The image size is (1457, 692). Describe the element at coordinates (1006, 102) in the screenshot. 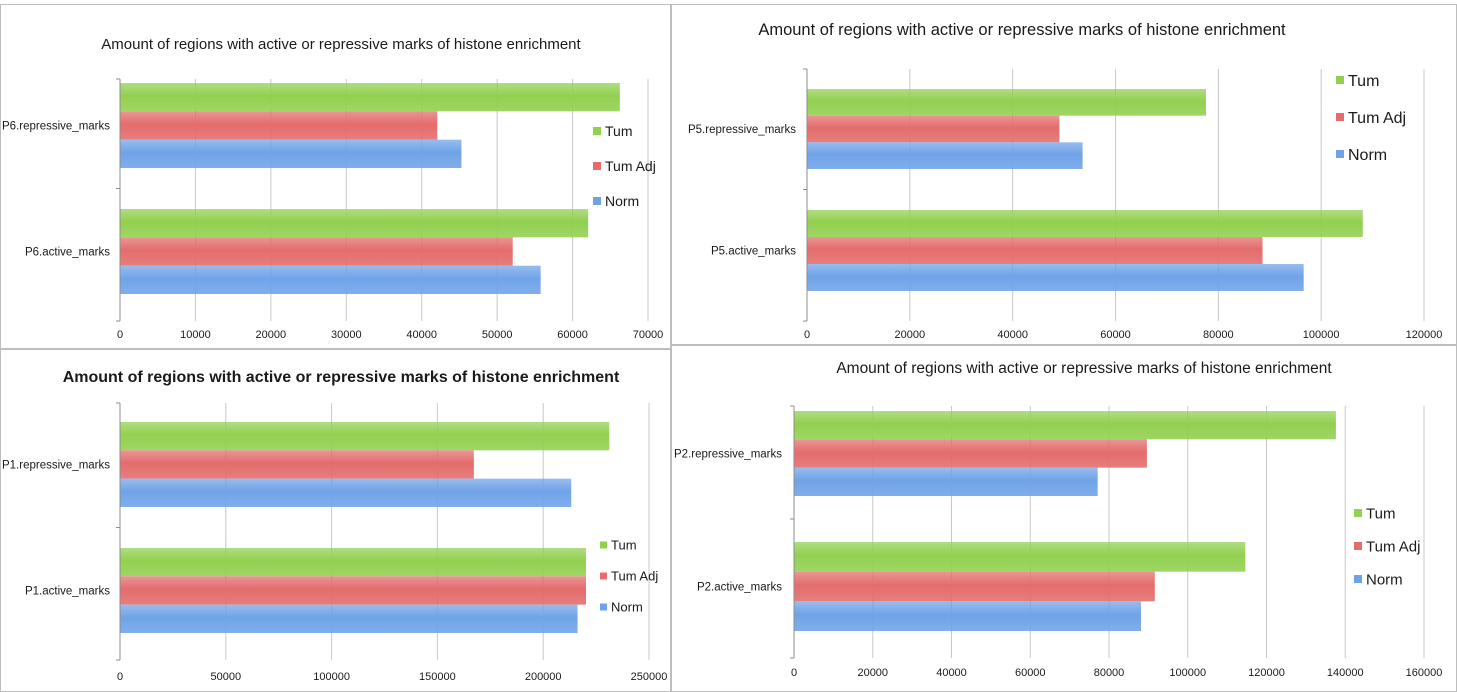

I see `bar-tum-p5-repressive-marks` at that location.